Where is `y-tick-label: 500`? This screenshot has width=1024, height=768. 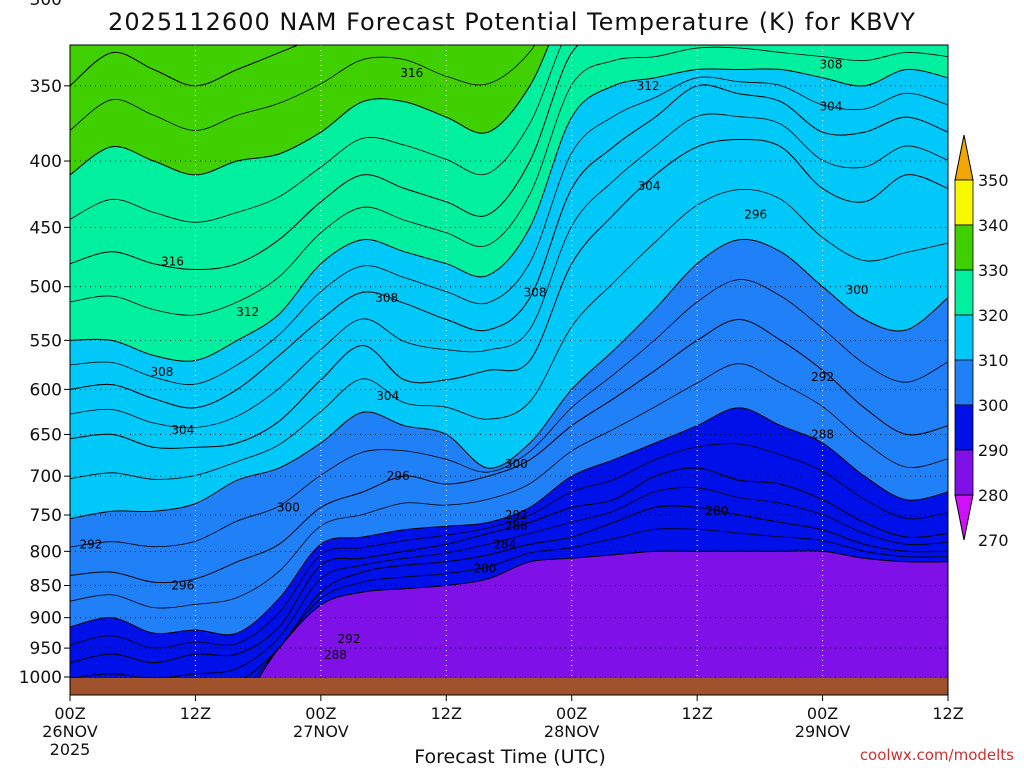
y-tick-label: 500 is located at coordinates (46, 288).